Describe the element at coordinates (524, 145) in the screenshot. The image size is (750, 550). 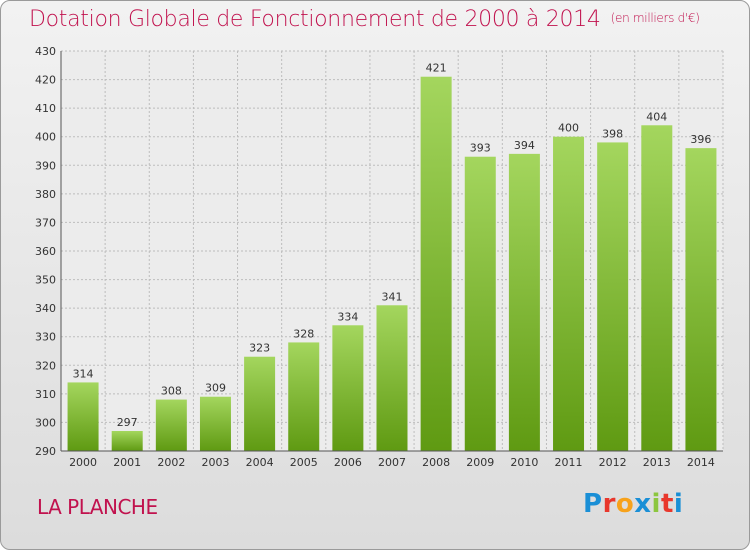
I see `bar-value-label: 394` at that location.